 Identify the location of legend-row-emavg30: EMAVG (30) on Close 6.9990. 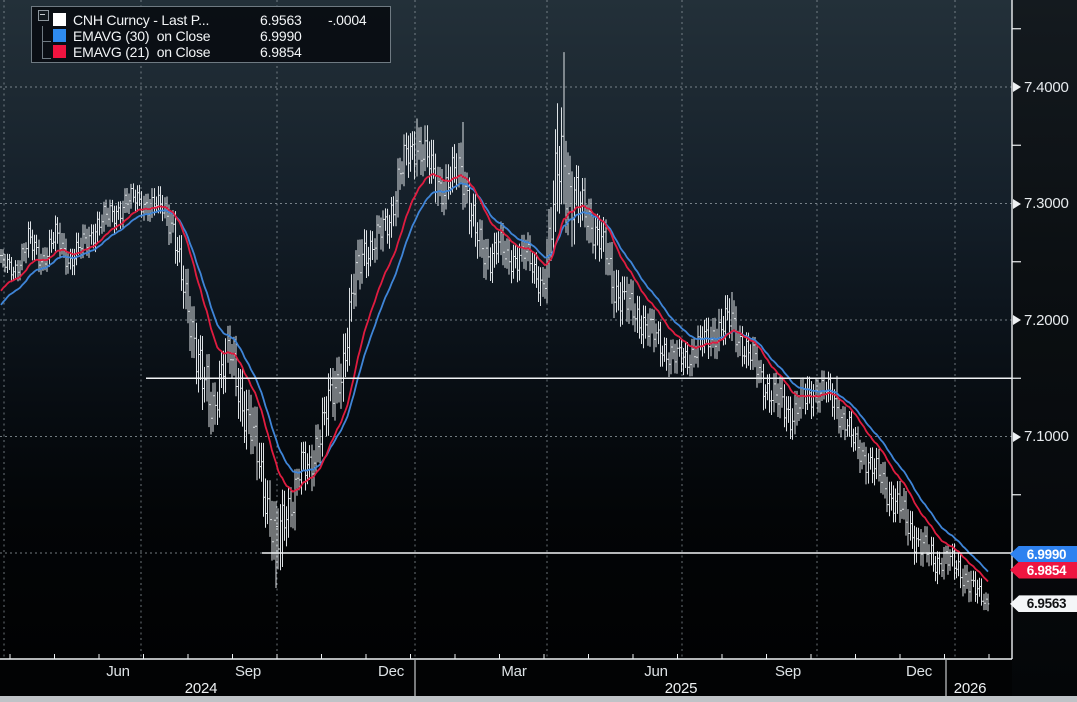
(211, 36).